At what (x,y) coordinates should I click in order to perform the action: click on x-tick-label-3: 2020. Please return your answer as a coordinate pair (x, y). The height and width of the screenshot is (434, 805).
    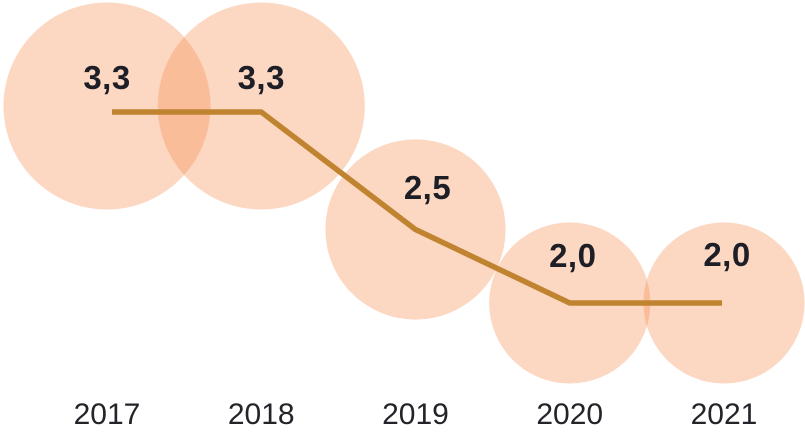
    Looking at the image, I should click on (570, 414).